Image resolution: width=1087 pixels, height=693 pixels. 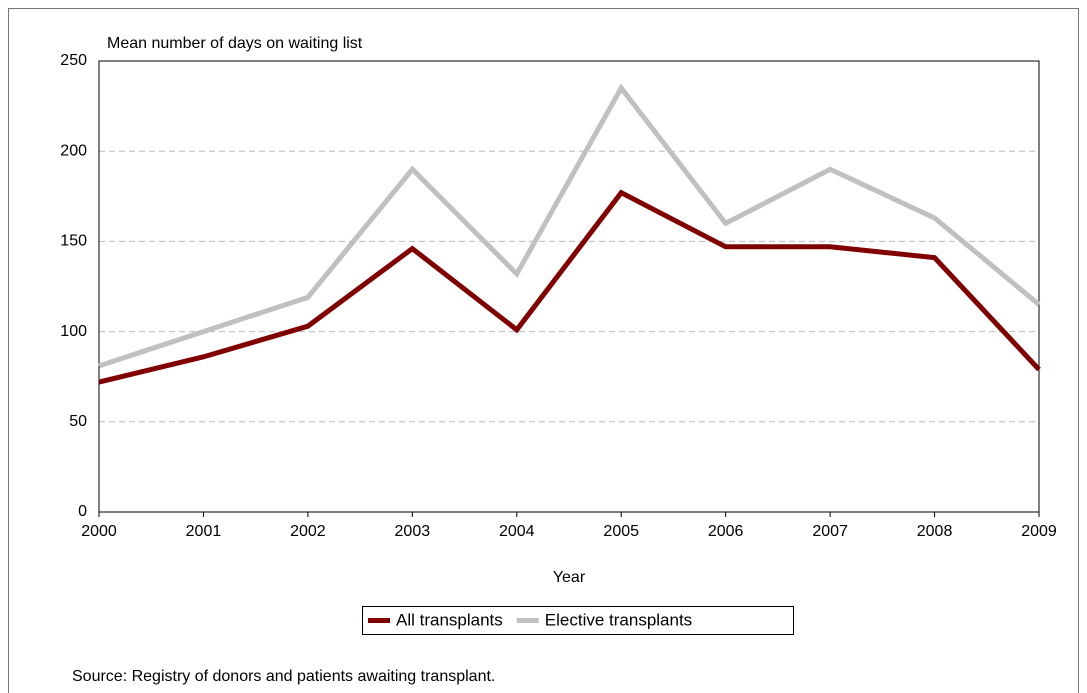 What do you see at coordinates (569, 577) in the screenshot?
I see `x-axis-label: Year` at bounding box center [569, 577].